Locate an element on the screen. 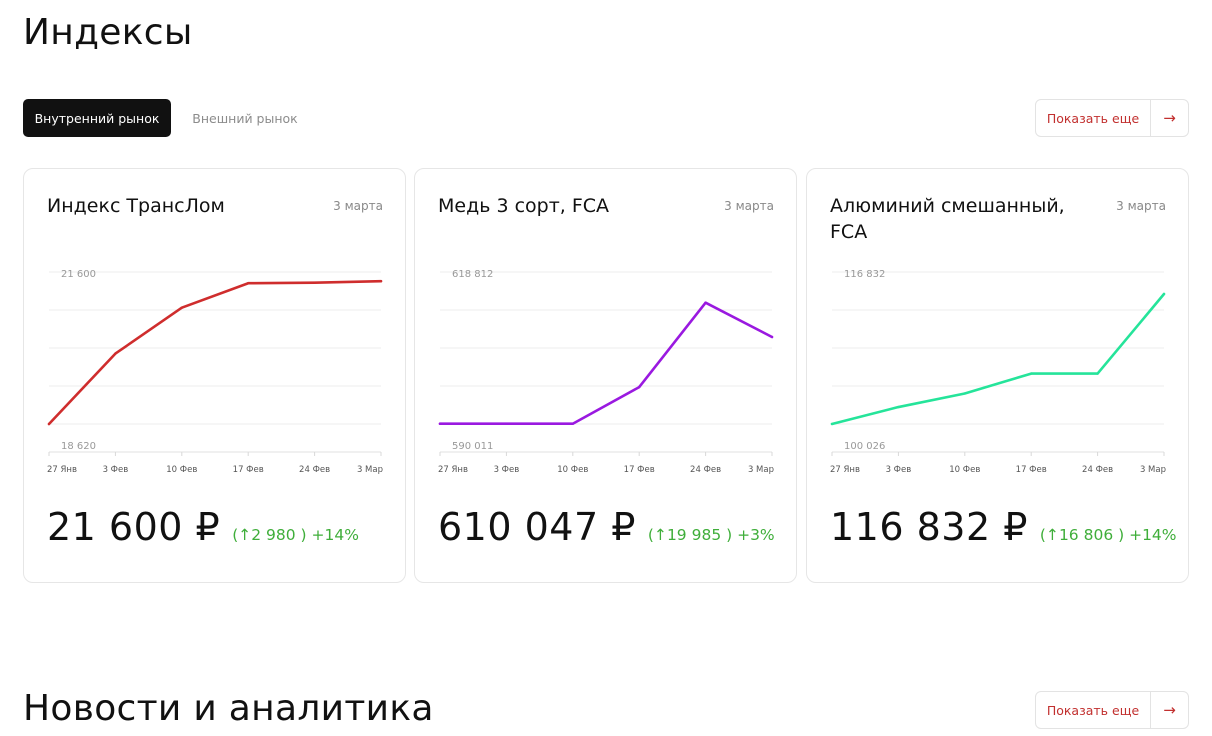 The width and height of the screenshot is (1212, 736). price-row: 116 832 ₽ (↑16 806 ) +14% is located at coordinates (1003, 527).